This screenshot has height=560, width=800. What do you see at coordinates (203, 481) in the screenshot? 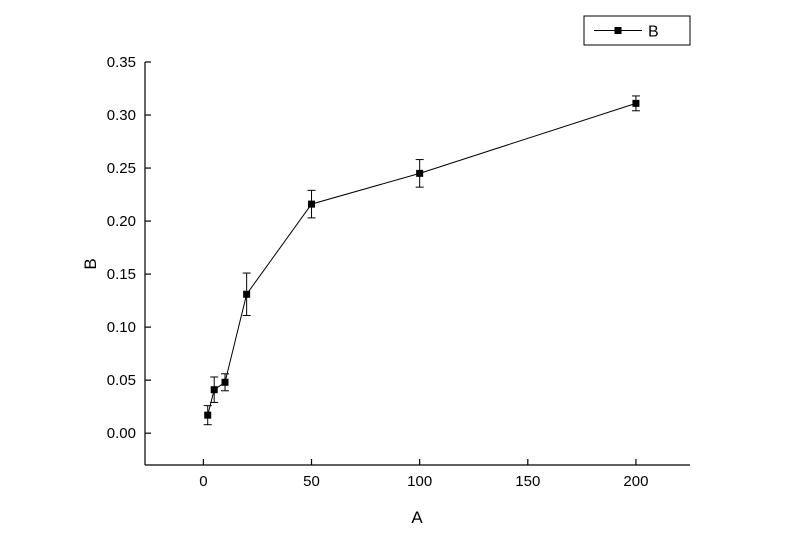
I see `x-tick-label: 0` at bounding box center [203, 481].